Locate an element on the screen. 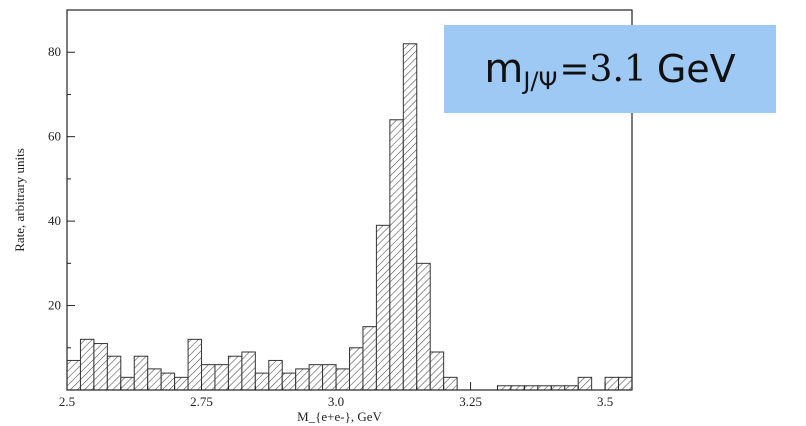 Image resolution: width=806 pixels, height=426 pixels. x-tick-label: 2.75 is located at coordinates (201, 401).